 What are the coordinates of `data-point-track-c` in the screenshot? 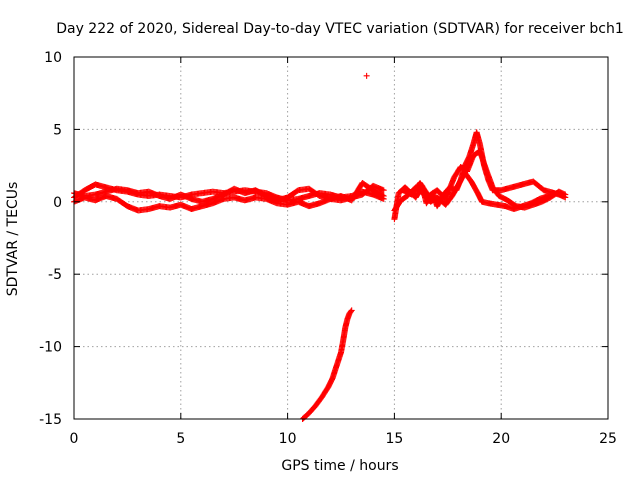 It's located at (383, 196).